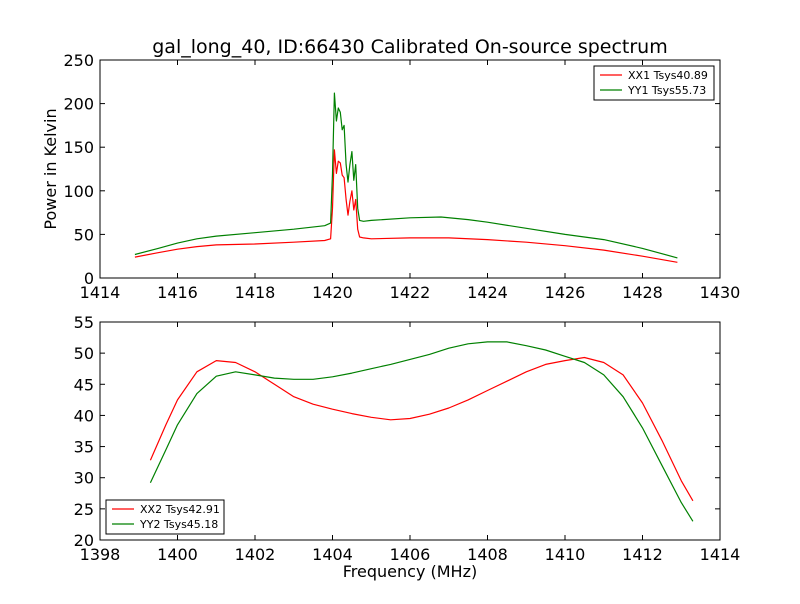  Describe the element at coordinates (487, 554) in the screenshot. I see `x-tick-label: 1408` at that location.